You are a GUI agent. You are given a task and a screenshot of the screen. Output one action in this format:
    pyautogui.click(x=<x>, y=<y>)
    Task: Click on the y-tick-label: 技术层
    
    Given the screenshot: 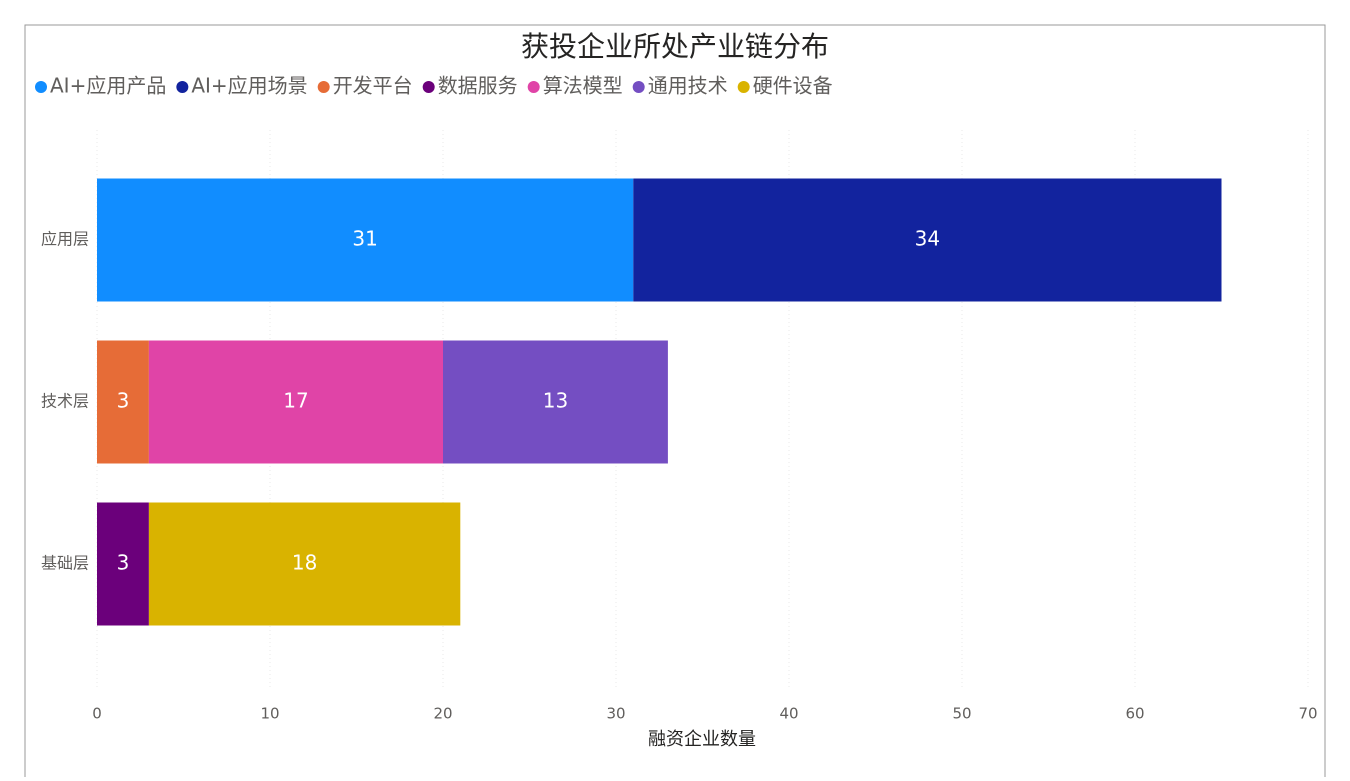 What is the action you would take?
    pyautogui.click(x=65, y=401)
    